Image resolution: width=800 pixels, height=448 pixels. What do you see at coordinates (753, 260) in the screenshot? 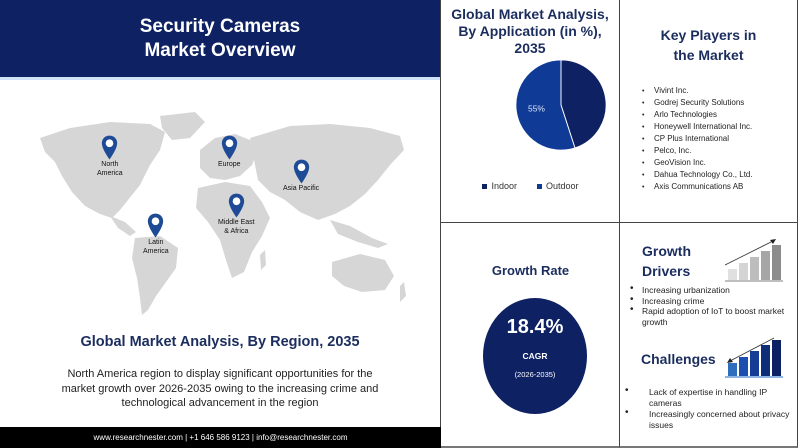
I see `growth-chart-icon` at bounding box center [753, 260].